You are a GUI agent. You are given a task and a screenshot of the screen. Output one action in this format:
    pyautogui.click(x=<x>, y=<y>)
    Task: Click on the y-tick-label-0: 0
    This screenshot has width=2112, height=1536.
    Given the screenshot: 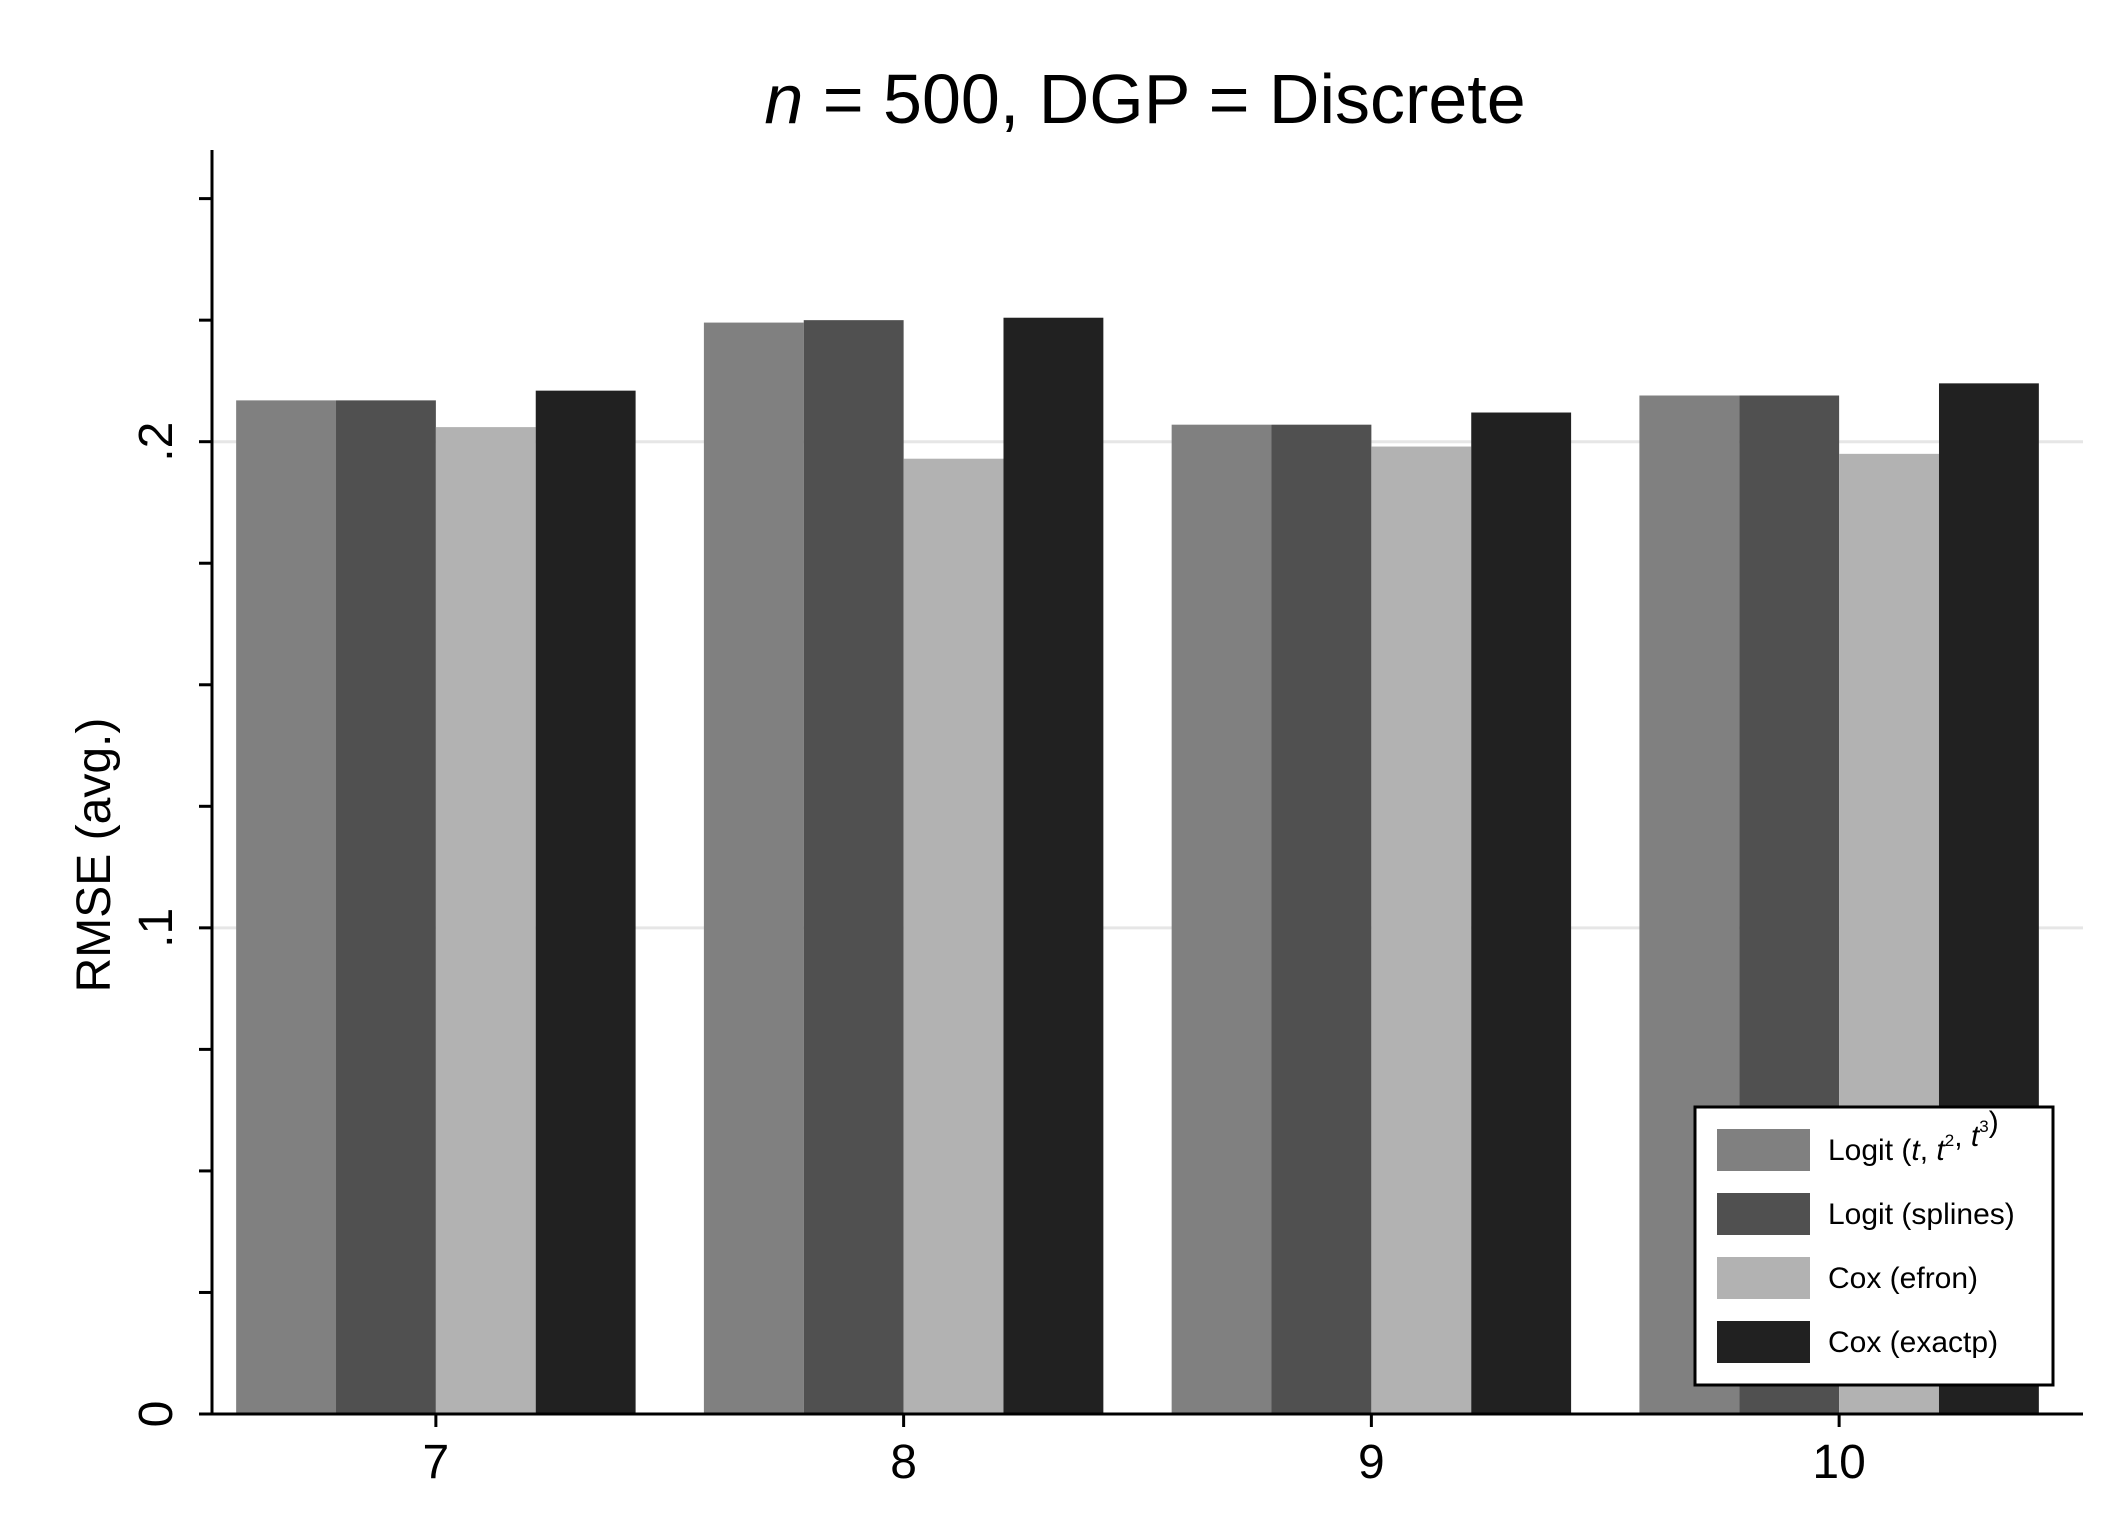 What is the action you would take?
    pyautogui.click(x=156, y=1414)
    